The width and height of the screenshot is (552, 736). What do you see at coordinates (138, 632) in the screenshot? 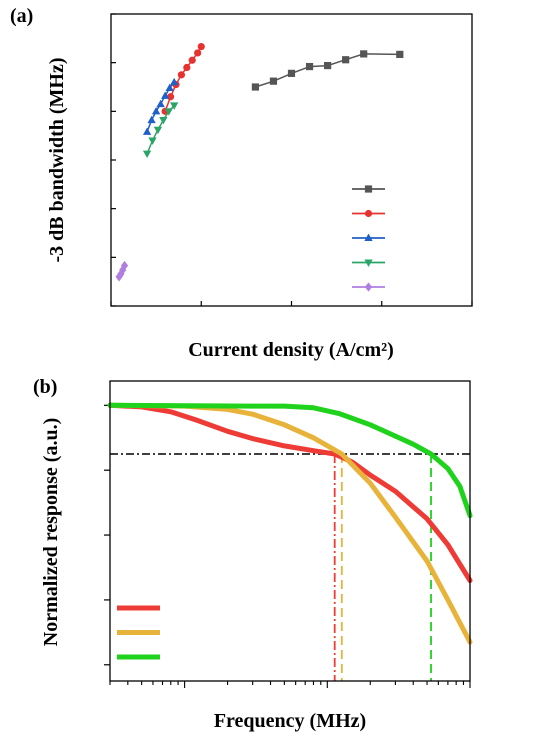
I see `panel-b-legend` at bounding box center [138, 632].